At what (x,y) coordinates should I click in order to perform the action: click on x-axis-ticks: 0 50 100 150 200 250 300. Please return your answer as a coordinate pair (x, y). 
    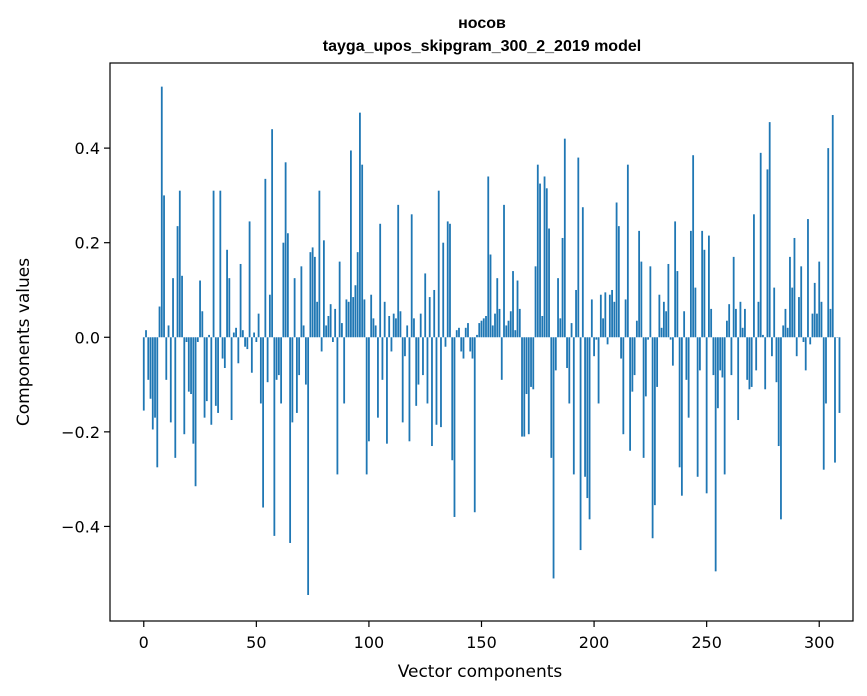
    Looking at the image, I should click on (487, 636).